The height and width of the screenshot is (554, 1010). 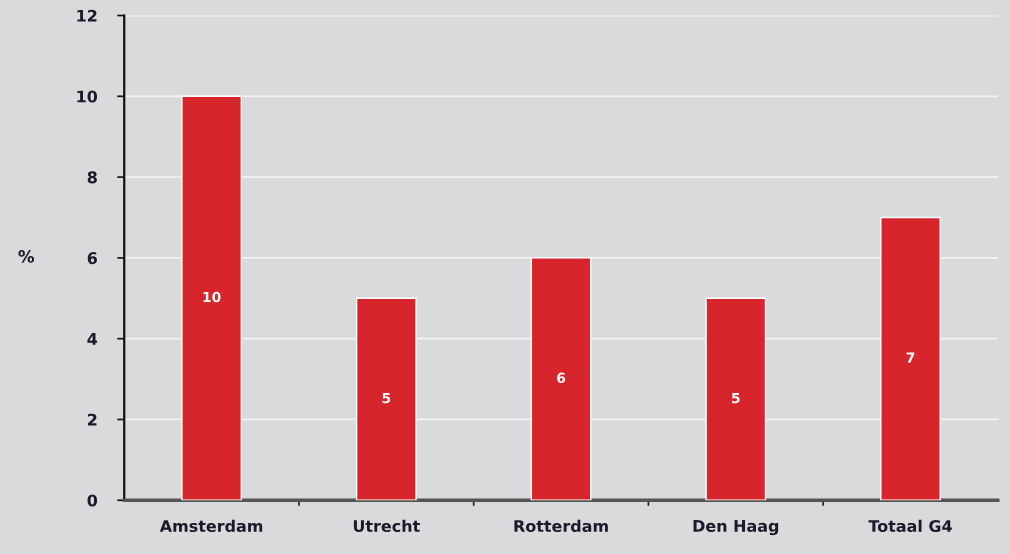 I want to click on x-tick-label: Amsterdam, so click(x=211, y=526).